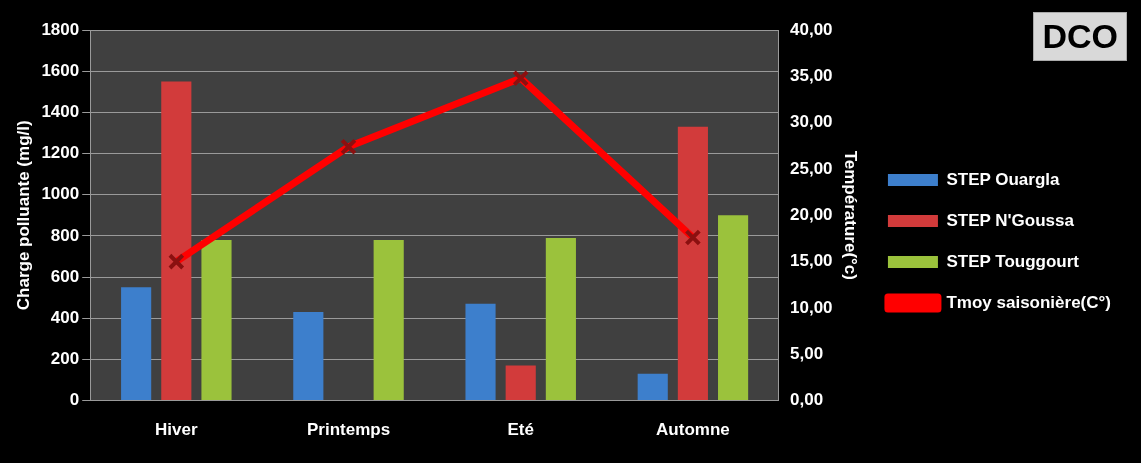  What do you see at coordinates (811, 261) in the screenshot?
I see `y2-tick-label: 15,00` at bounding box center [811, 261].